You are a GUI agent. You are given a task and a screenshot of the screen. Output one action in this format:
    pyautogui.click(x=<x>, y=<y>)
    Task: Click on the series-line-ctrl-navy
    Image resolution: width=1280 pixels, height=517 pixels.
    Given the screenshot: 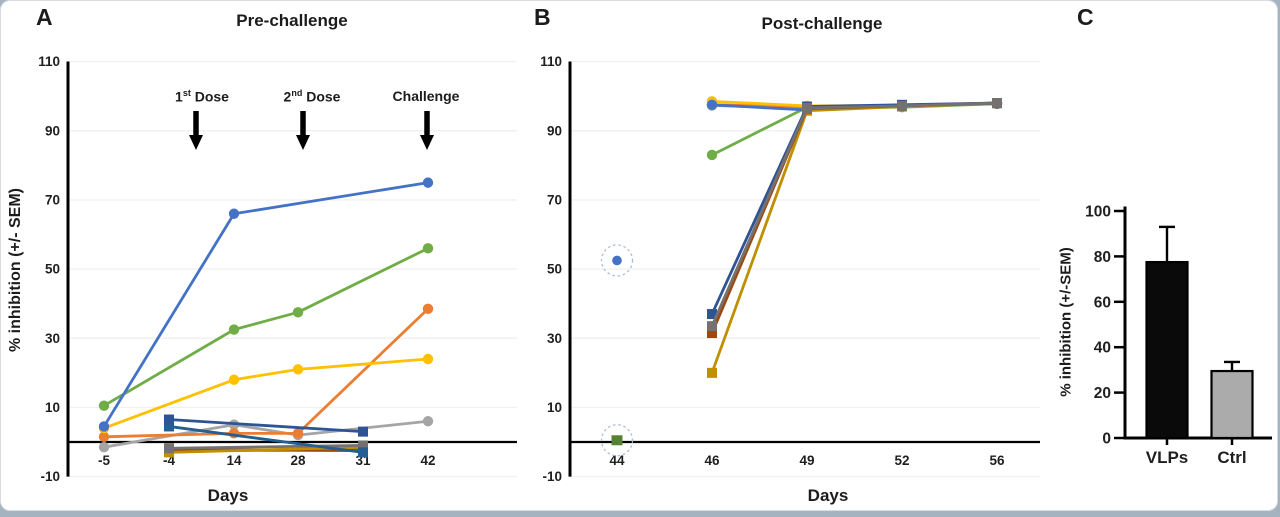 What is the action you would take?
    pyautogui.click(x=266, y=426)
    